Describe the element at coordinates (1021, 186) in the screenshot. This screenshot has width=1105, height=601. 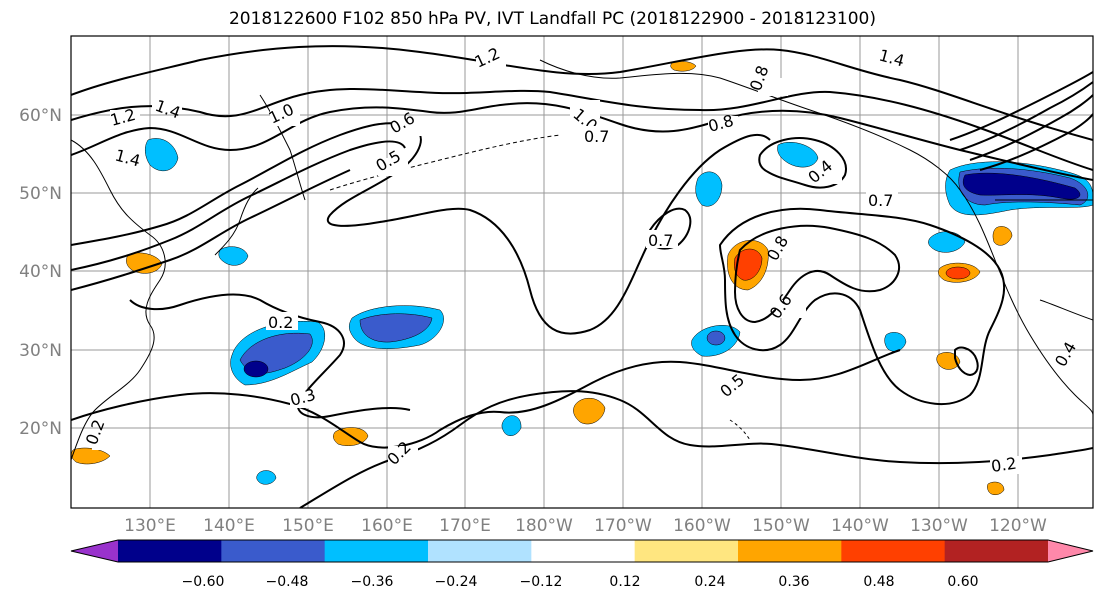
I see `shade-blue-6c` at that location.